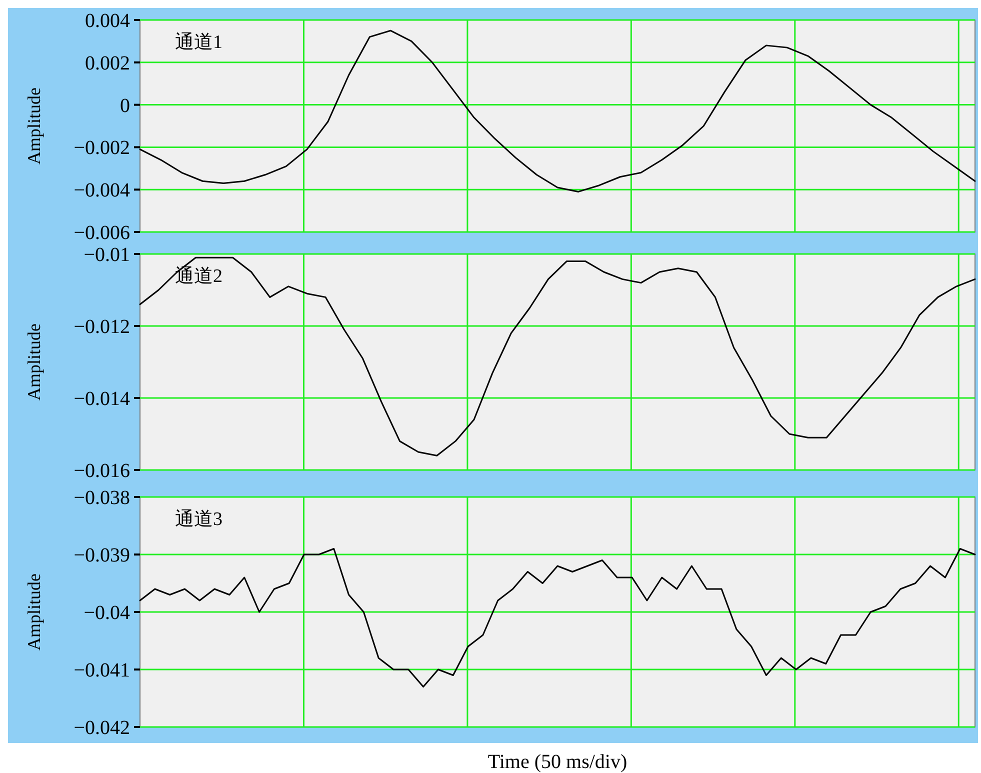 The width and height of the screenshot is (981, 773). Describe the element at coordinates (198, 276) in the screenshot. I see `annotation: 通道2` at that location.